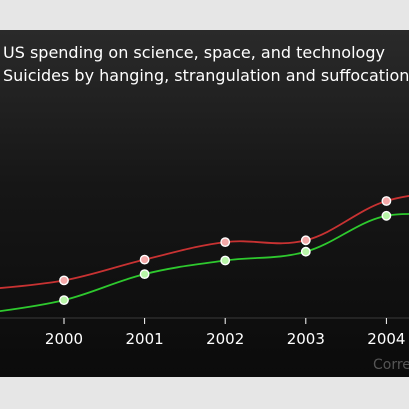 The height and width of the screenshot is (409, 409). I want to click on x-tick-label: 2003, so click(306, 339).